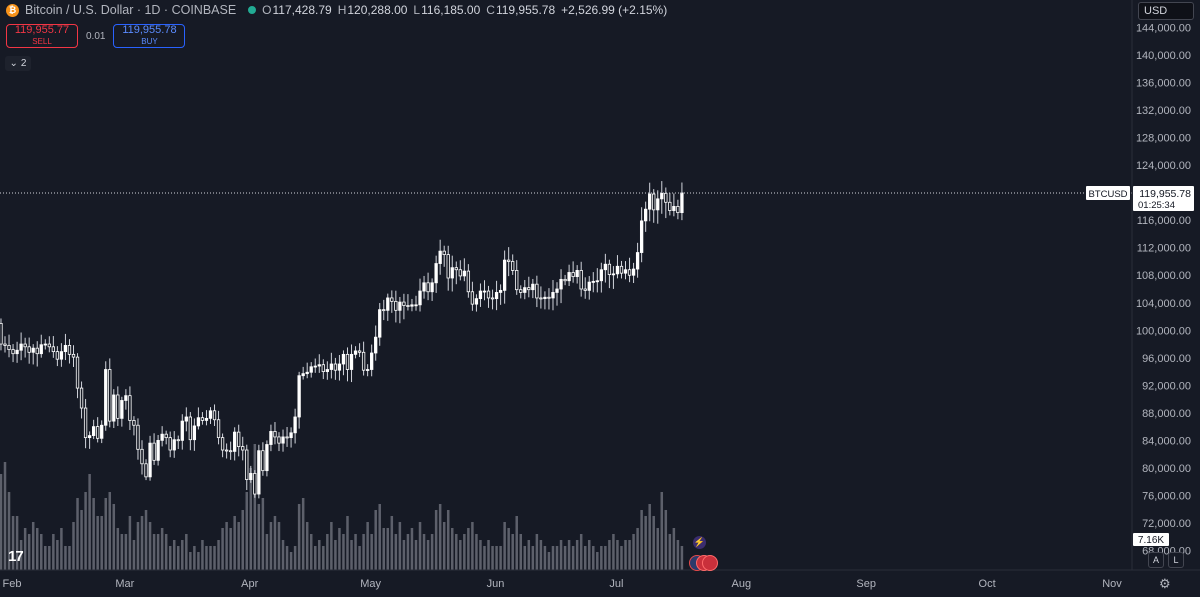 The image size is (1200, 597). What do you see at coordinates (23, 63) in the screenshot?
I see `indicators-count: 2` at bounding box center [23, 63].